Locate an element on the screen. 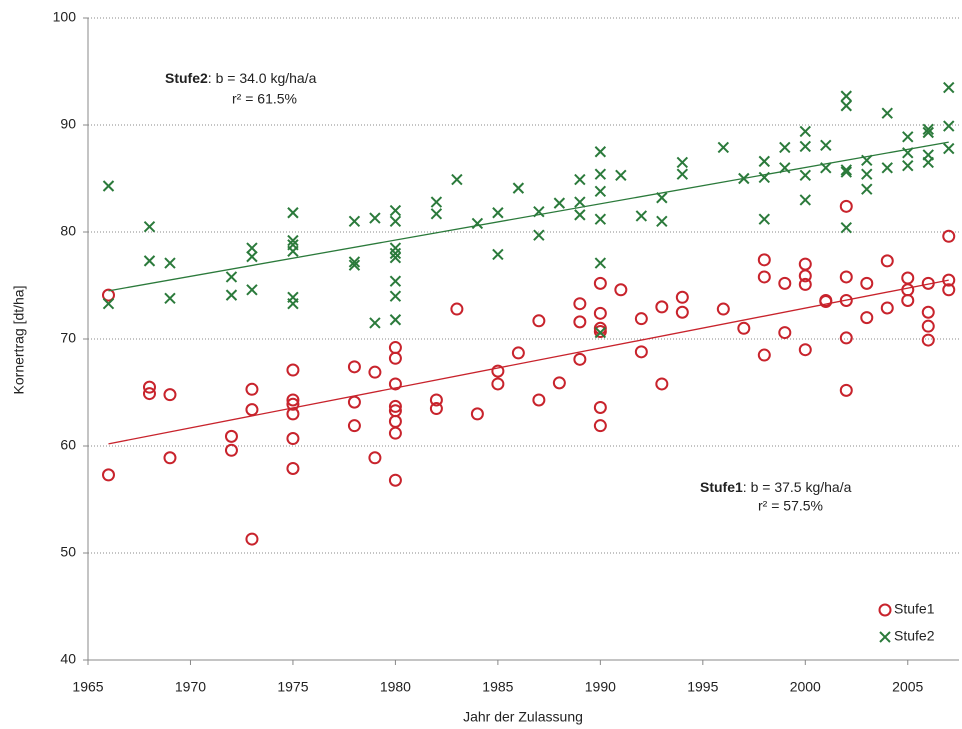 This screenshot has width=962, height=729. annotation-text: : b = 34.0 kg/ha/a is located at coordinates (262, 78).